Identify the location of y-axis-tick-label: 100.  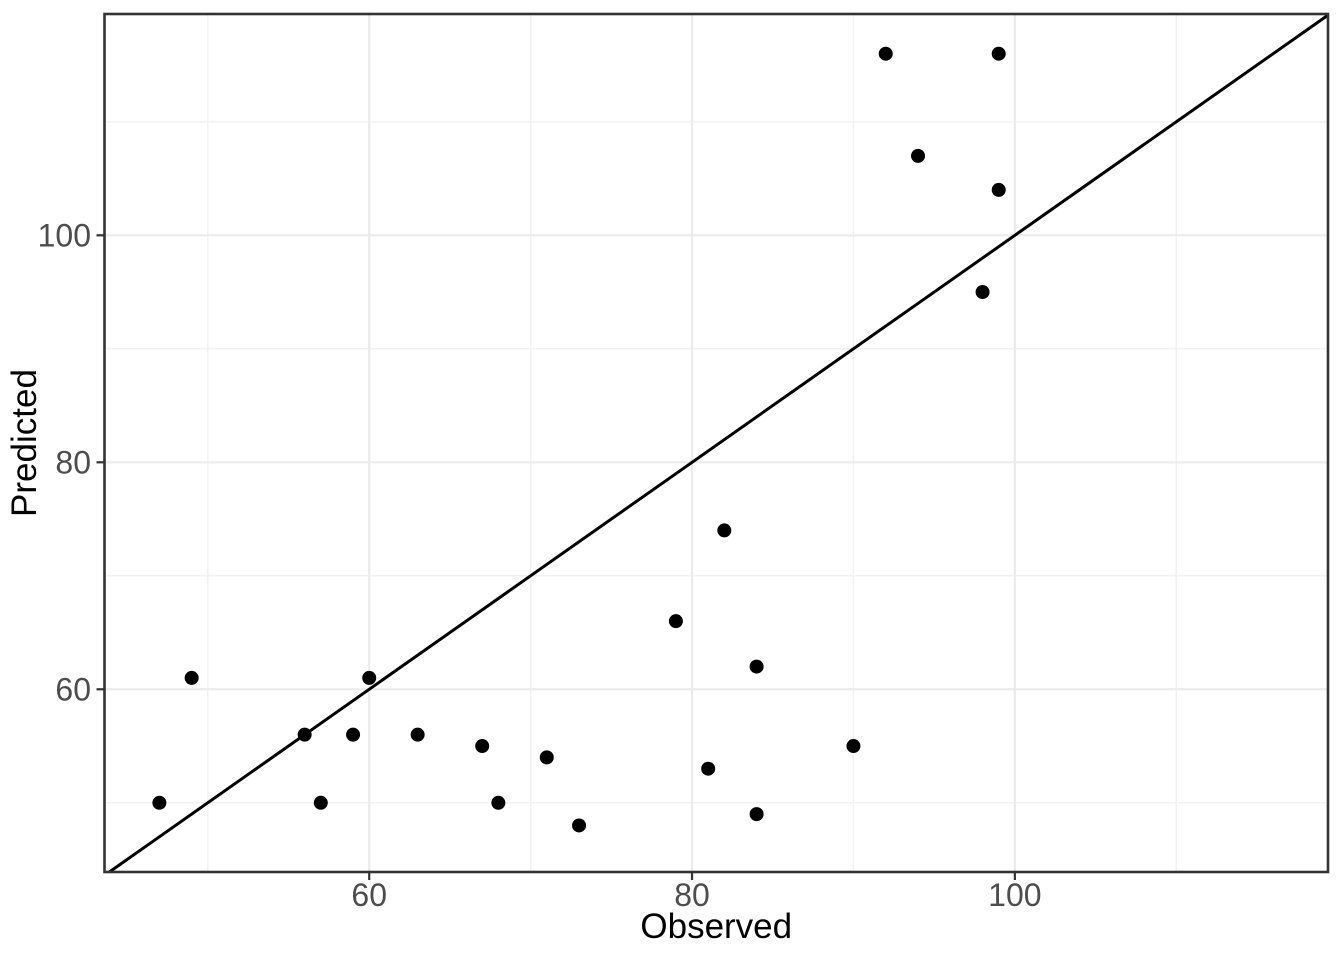
(64, 235).